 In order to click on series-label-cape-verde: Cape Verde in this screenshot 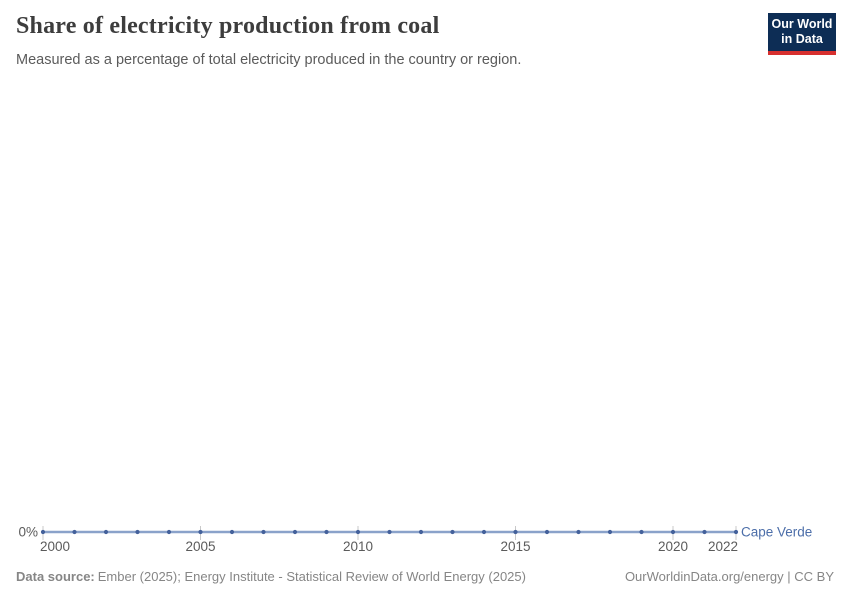, I will do `click(776, 532)`.